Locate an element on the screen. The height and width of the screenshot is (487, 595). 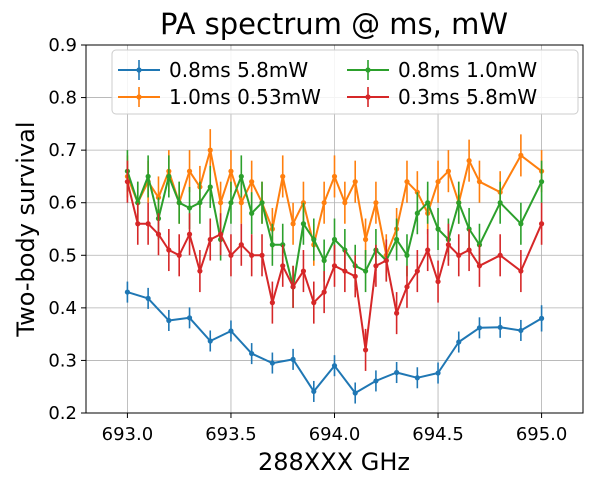
legend-item: 0.8ms 1.0mW is located at coordinates (442, 70).